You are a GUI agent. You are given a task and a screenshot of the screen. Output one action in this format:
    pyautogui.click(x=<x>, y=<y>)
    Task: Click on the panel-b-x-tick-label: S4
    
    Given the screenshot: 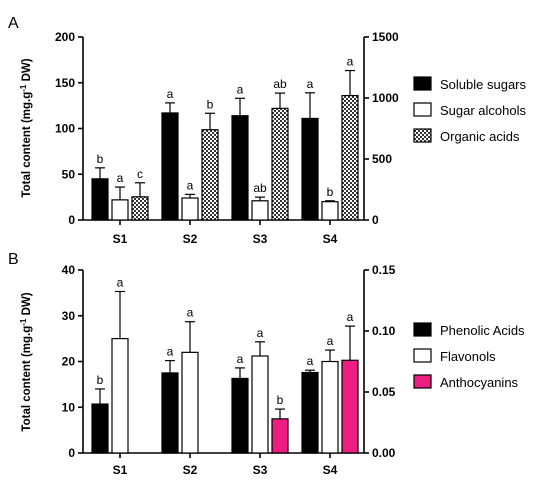 What is the action you would take?
    pyautogui.click(x=330, y=470)
    